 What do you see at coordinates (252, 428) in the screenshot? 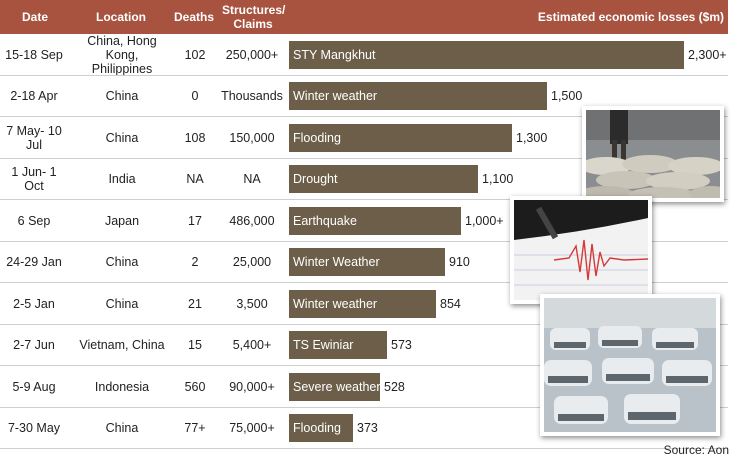
I see `claims-cell: 75,000+` at bounding box center [252, 428].